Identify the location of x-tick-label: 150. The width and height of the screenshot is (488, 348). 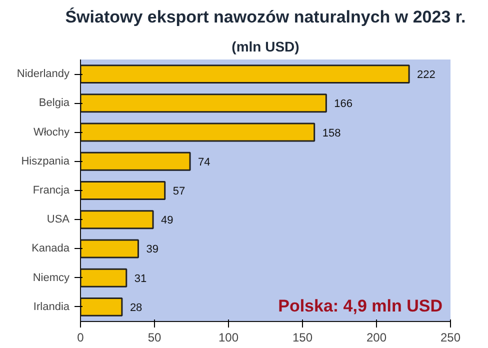
(302, 337).